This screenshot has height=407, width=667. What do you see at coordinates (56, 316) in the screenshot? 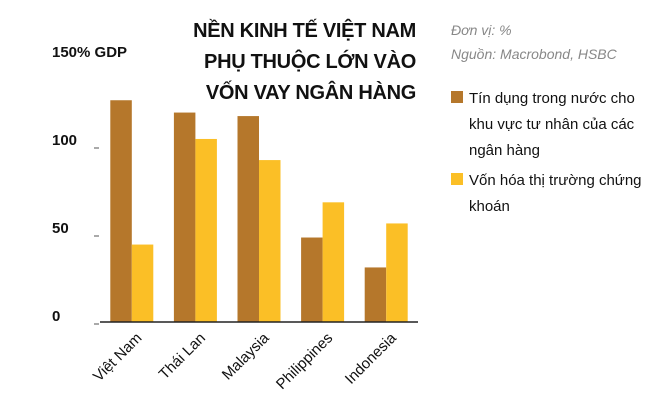
I see `y-tick-label: 0` at bounding box center [56, 316].